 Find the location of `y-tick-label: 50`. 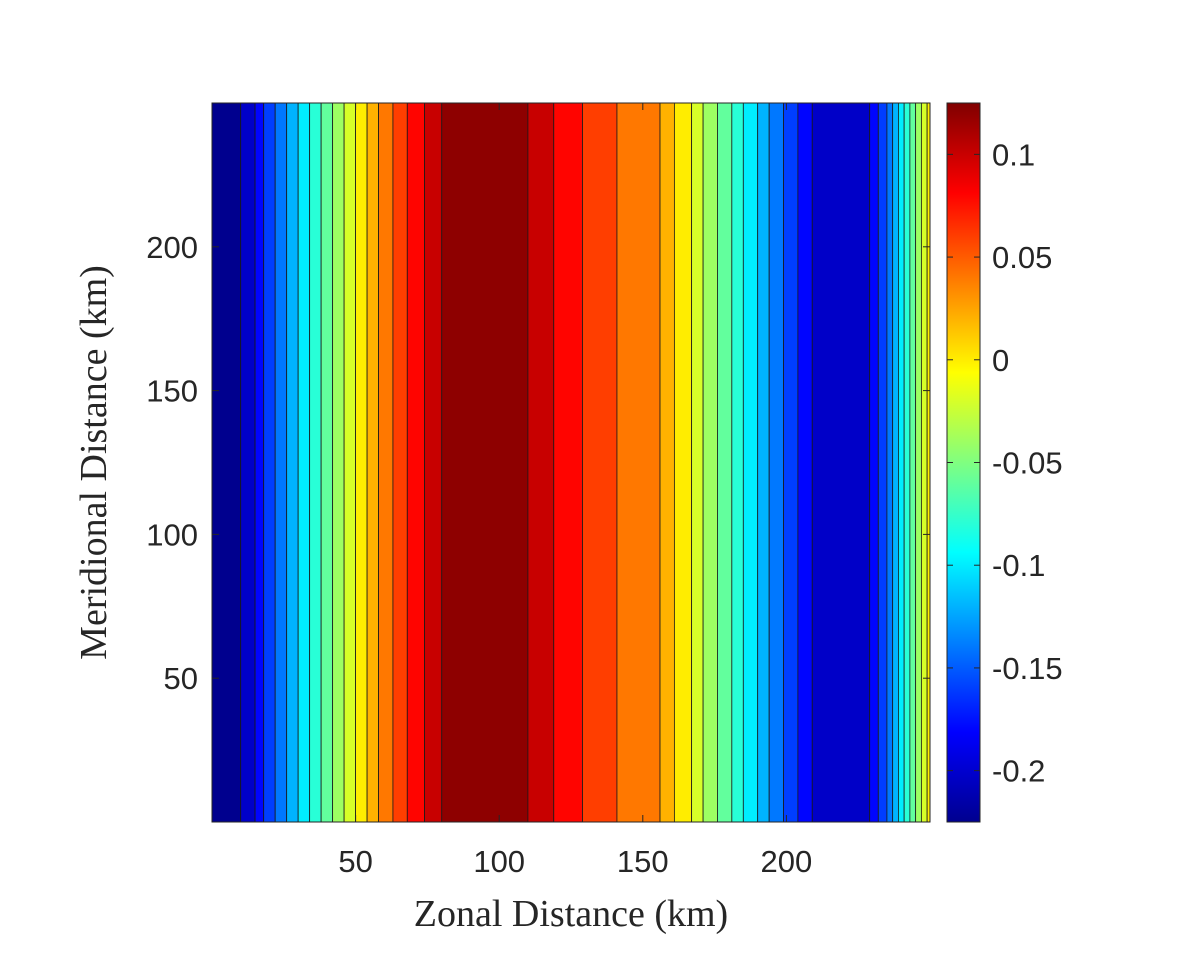

y-tick-label: 50 is located at coordinates (181, 678).